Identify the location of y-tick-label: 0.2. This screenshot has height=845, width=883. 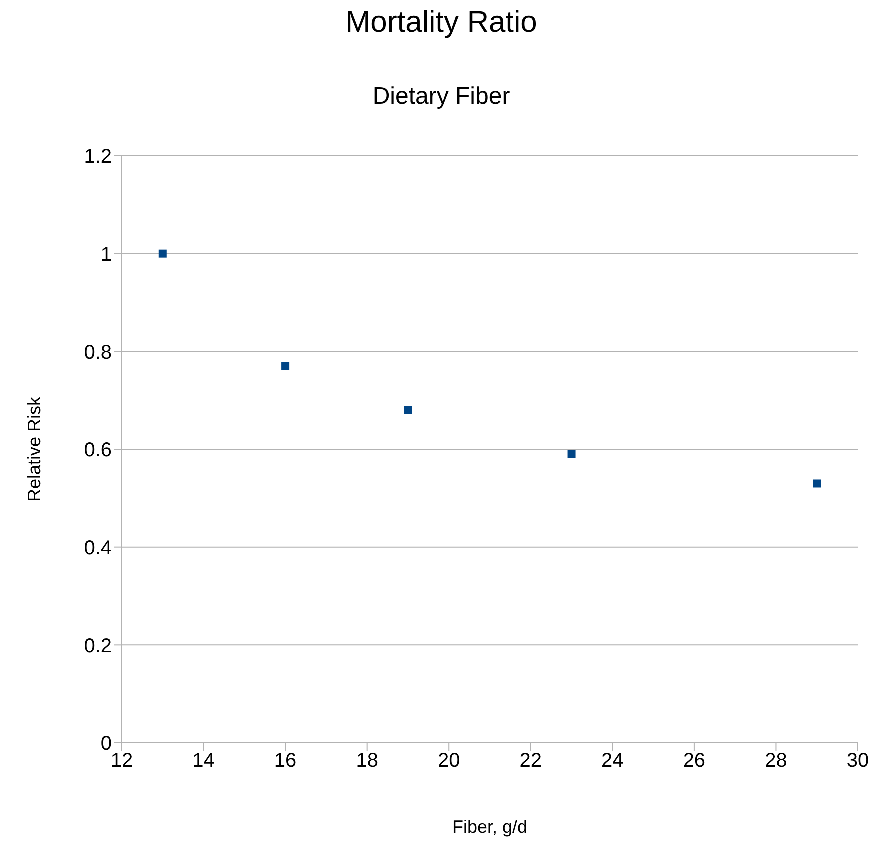
(98, 646).